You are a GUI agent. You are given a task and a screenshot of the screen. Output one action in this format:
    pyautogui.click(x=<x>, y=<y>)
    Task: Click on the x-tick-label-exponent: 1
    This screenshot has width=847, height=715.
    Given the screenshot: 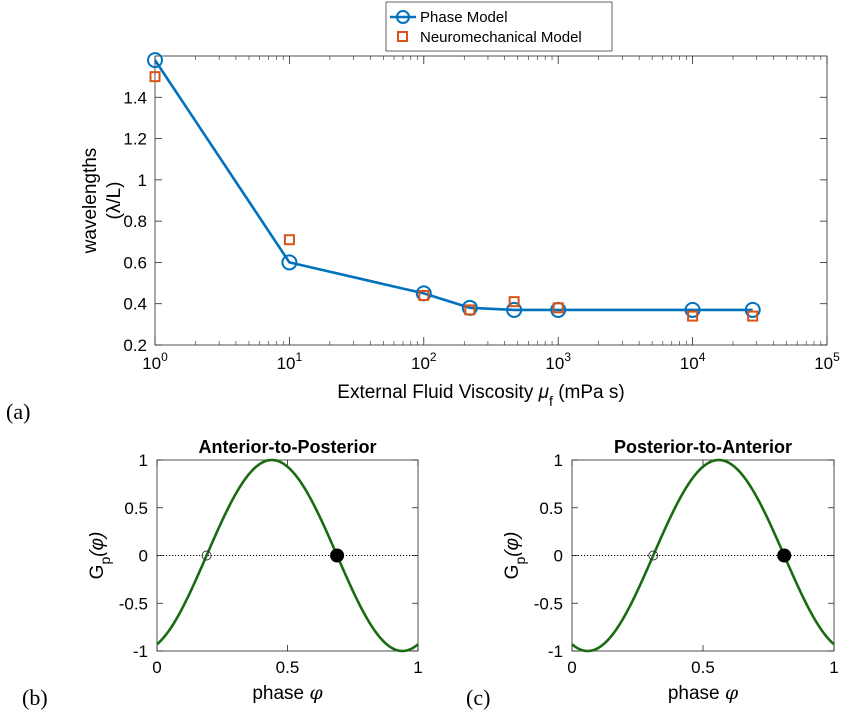 What is the action you would take?
    pyautogui.click(x=299, y=357)
    